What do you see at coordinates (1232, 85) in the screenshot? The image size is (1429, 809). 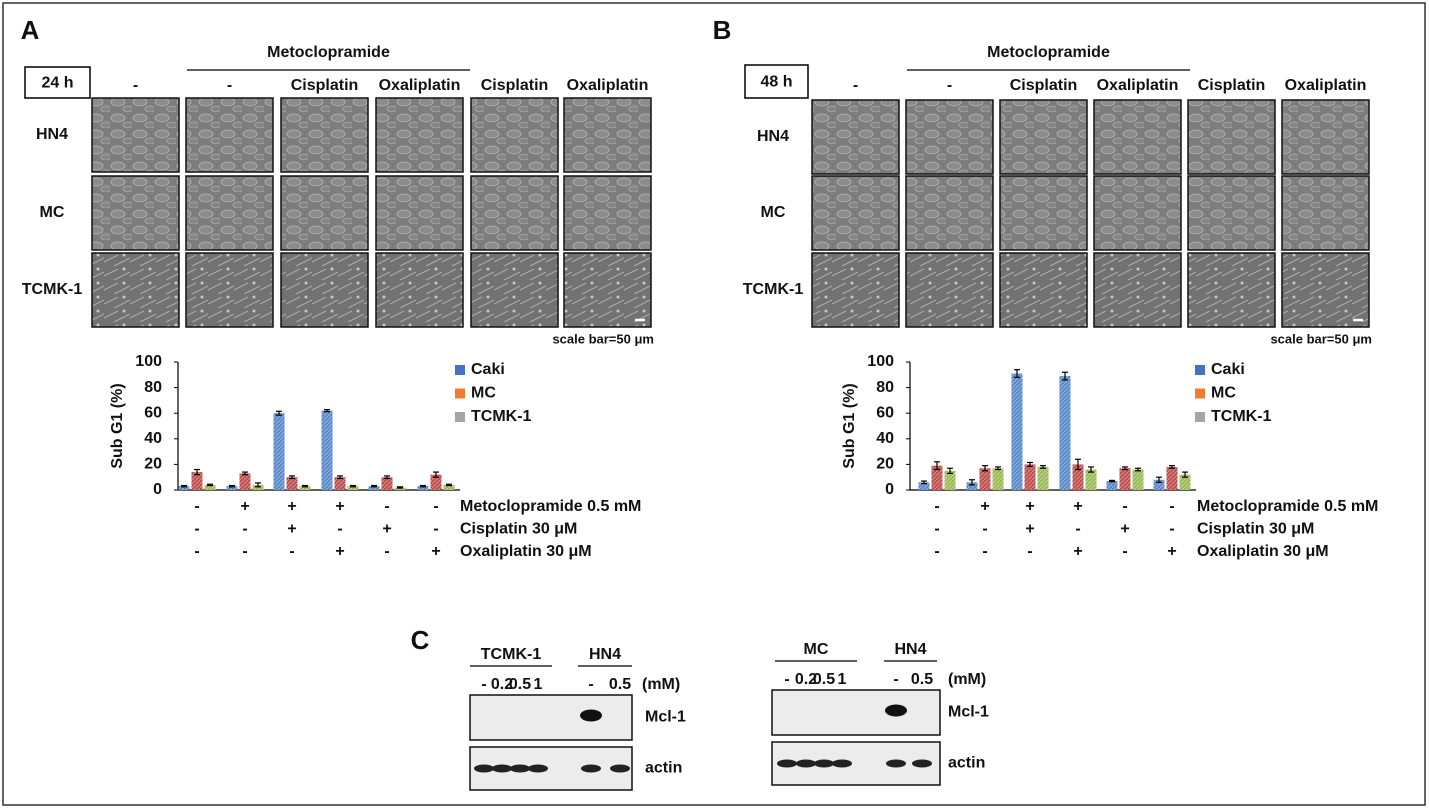 I see `column-label: Cisplatin` at bounding box center [1232, 85].